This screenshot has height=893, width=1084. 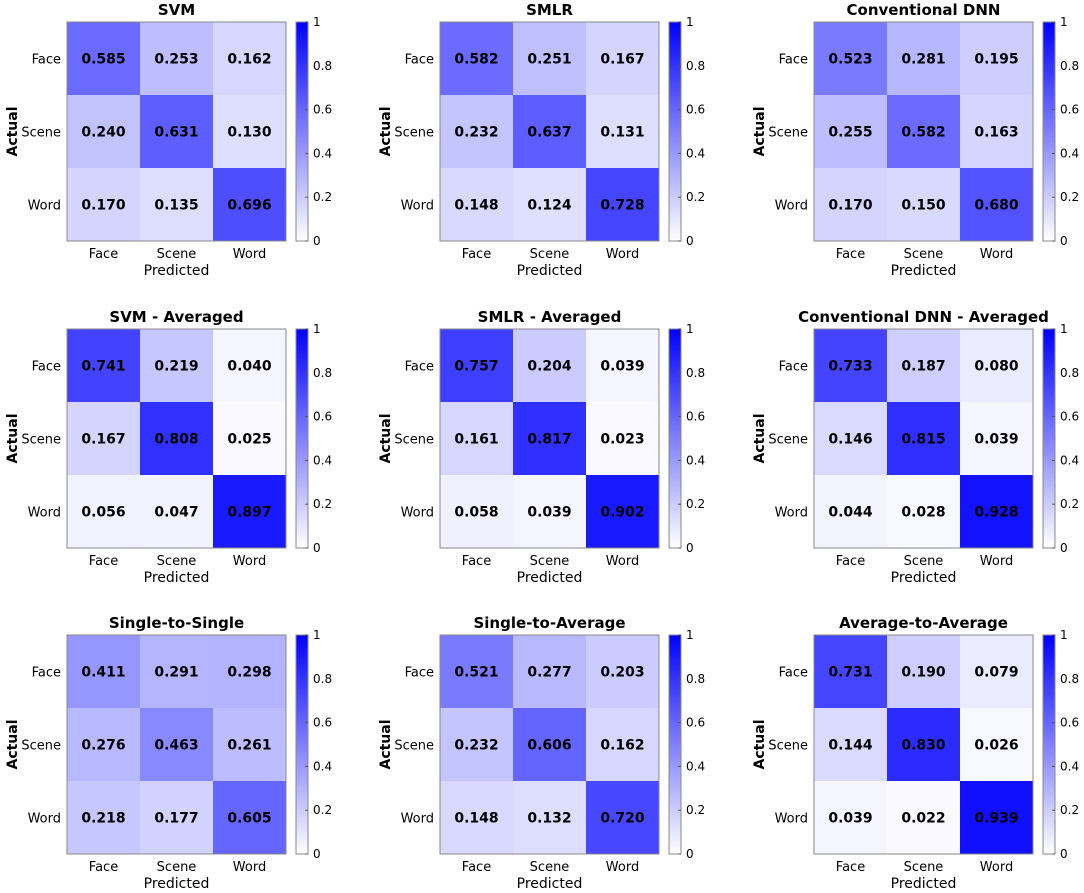 I want to click on plot-frame, so click(x=176, y=438).